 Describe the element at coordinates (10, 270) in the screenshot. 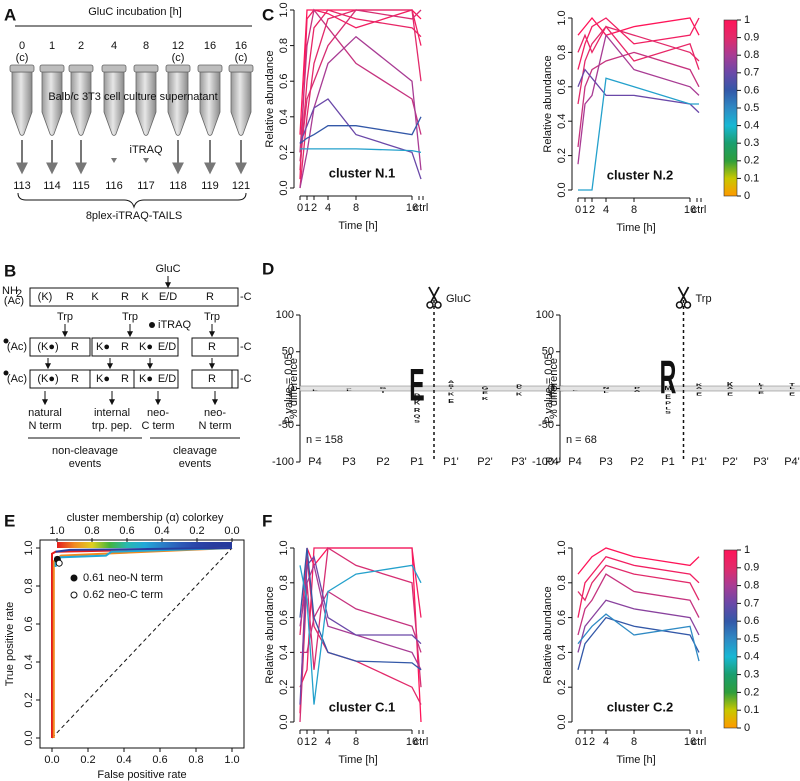

I see `panel-label: B` at that location.